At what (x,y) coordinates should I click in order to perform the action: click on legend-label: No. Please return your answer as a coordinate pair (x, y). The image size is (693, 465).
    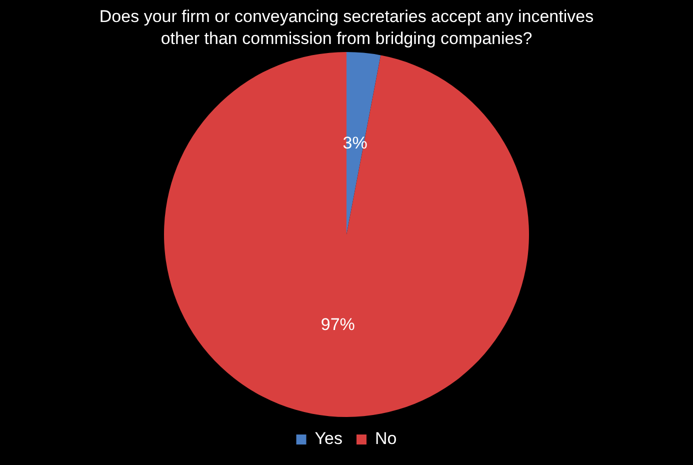
    Looking at the image, I should click on (386, 438).